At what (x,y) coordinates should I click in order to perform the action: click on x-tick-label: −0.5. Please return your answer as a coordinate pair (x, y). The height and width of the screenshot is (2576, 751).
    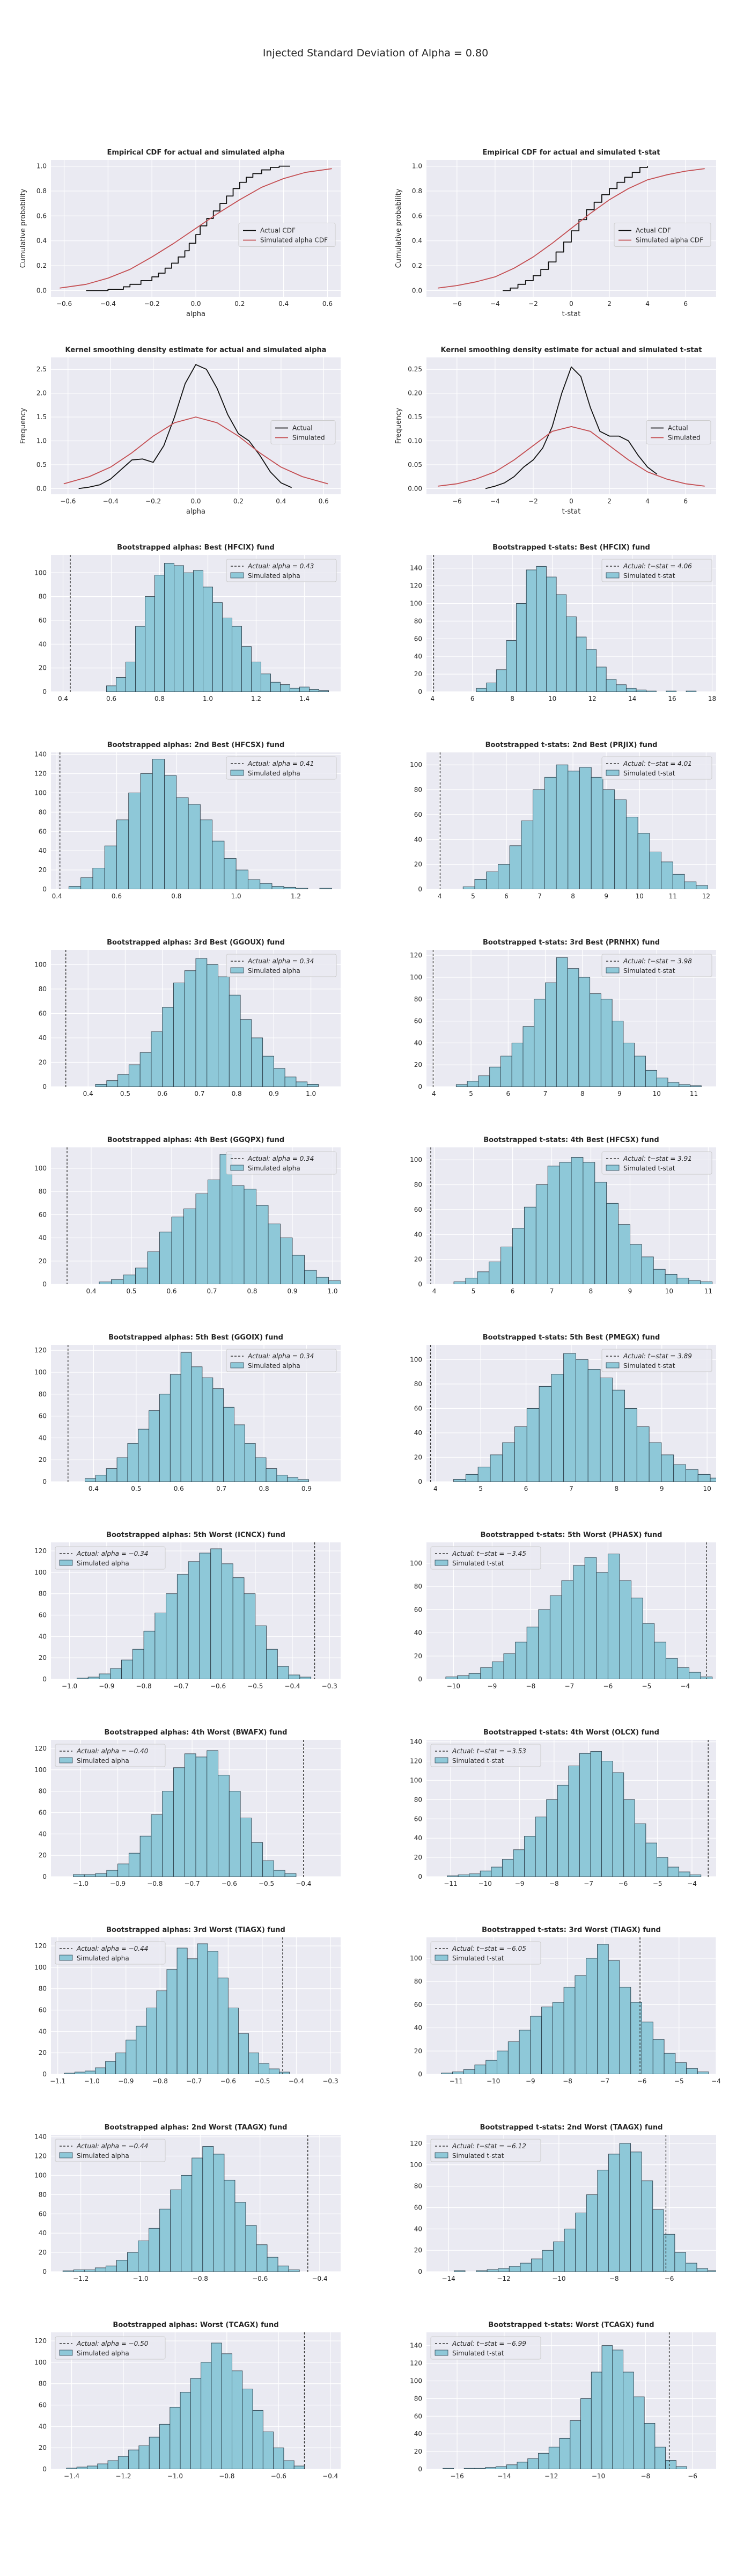
    Looking at the image, I should click on (262, 2081).